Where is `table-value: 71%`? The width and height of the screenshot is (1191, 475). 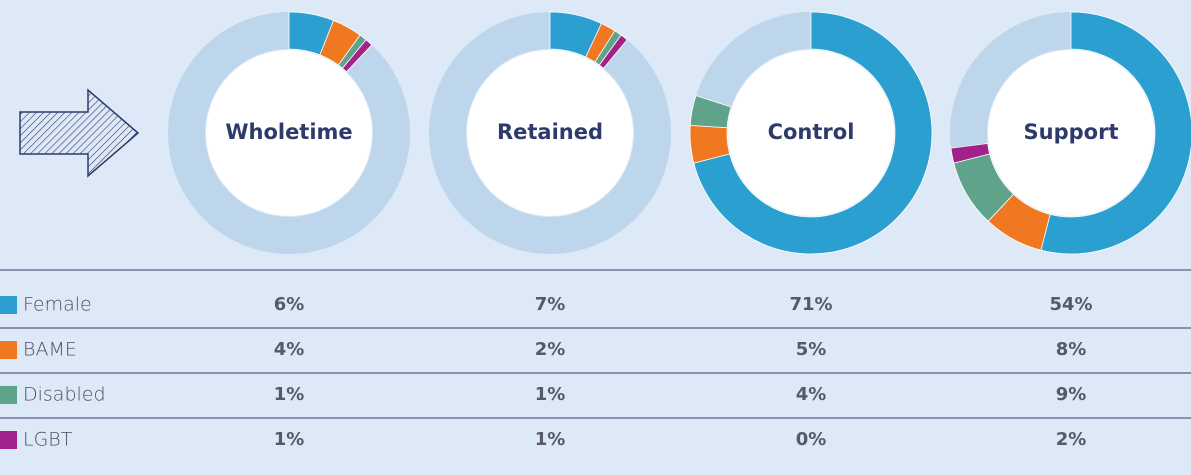
table-value: 71% is located at coordinates (810, 304).